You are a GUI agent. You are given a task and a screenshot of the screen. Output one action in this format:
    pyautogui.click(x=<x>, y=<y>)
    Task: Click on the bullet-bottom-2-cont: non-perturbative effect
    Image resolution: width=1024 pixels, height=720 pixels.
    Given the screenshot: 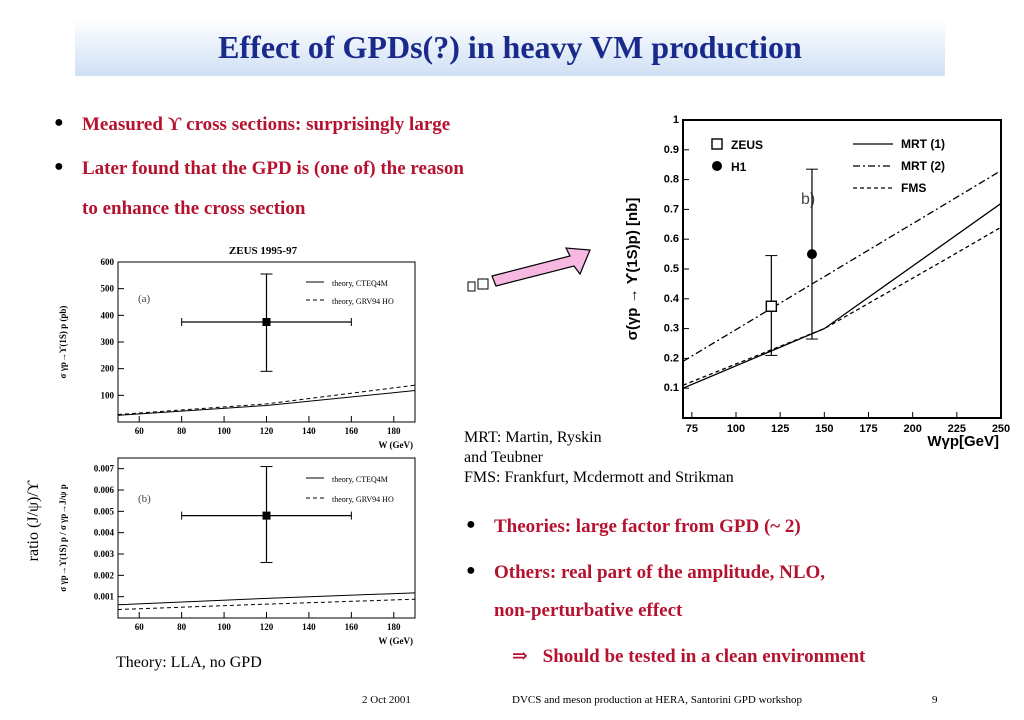 What is the action you would take?
    pyautogui.click(x=588, y=611)
    